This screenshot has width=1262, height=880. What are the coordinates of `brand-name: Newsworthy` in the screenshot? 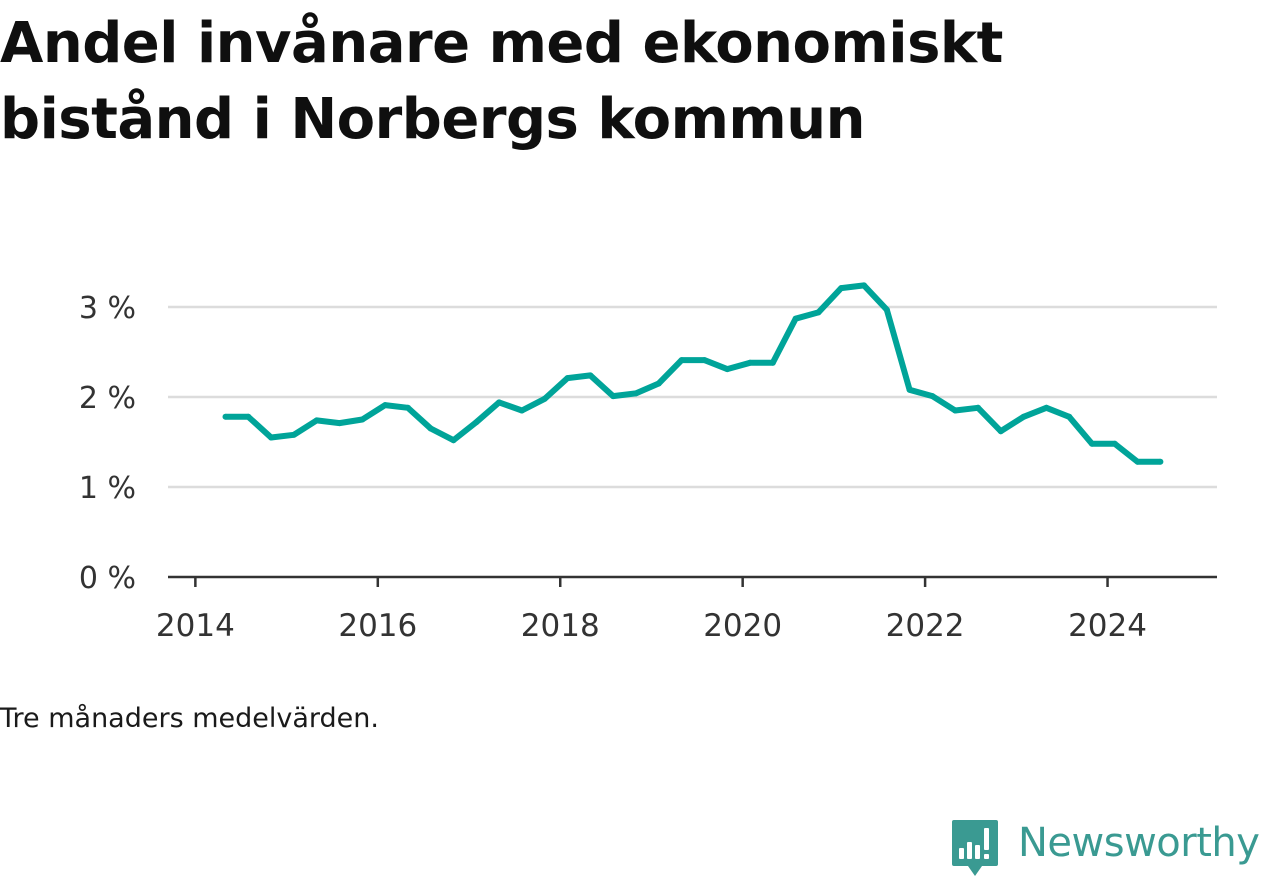 It's located at (1139, 843).